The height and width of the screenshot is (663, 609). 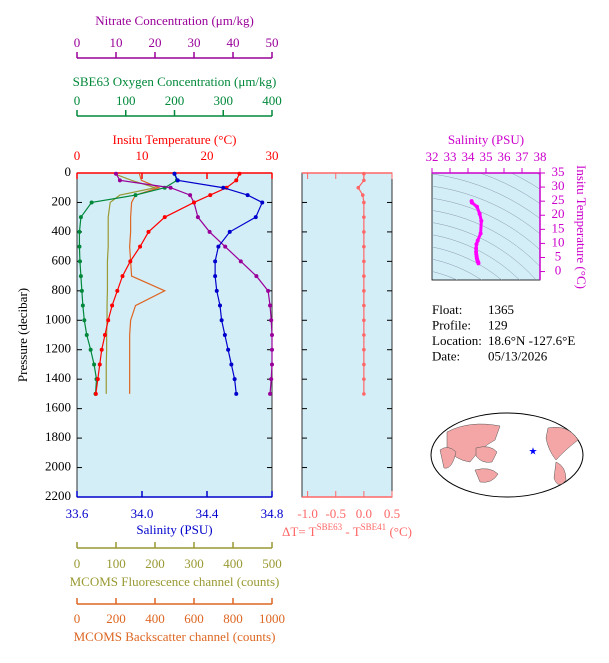 What do you see at coordinates (58, 318) in the screenshot?
I see `y-tick-label: 1000` at bounding box center [58, 318].